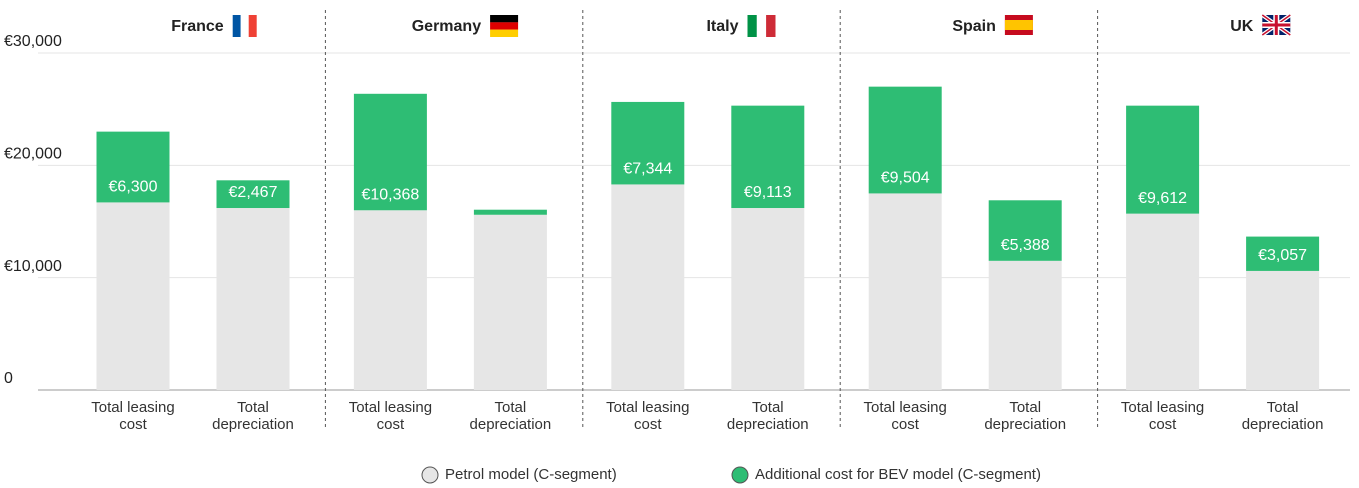  Describe the element at coordinates (197, 26) in the screenshot. I see `group-title: France` at that location.